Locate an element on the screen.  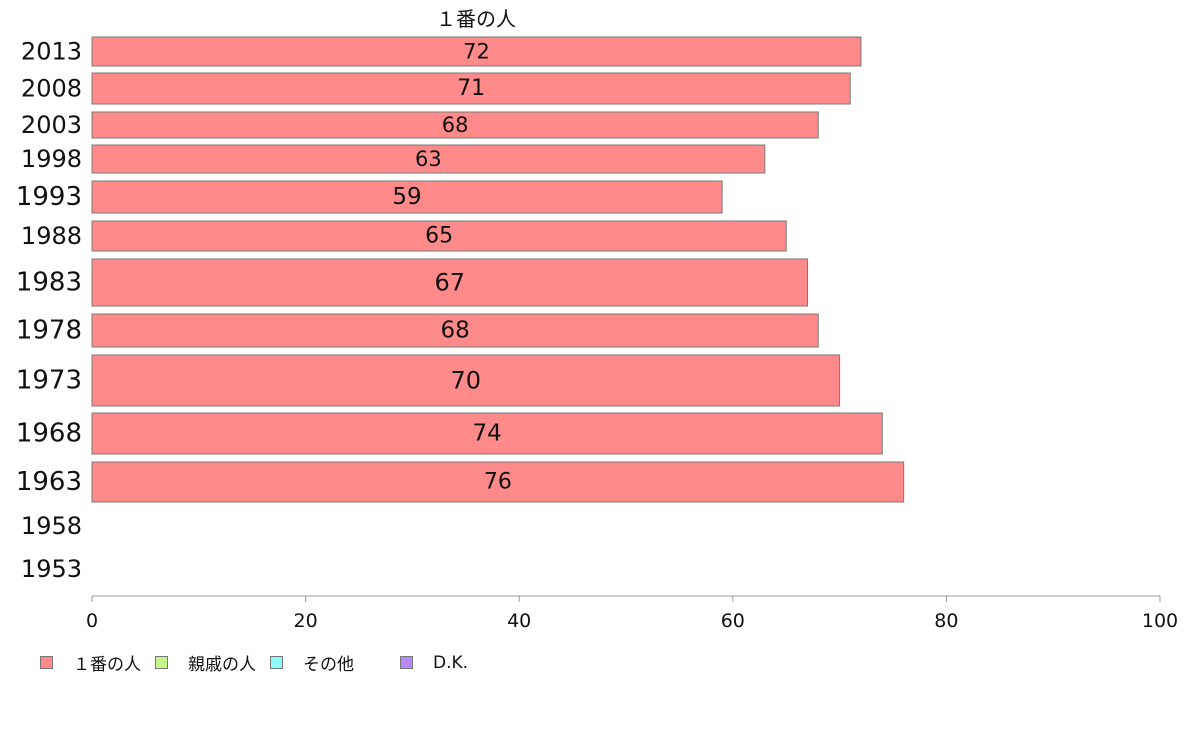
data-label: 74 is located at coordinates (487, 434).